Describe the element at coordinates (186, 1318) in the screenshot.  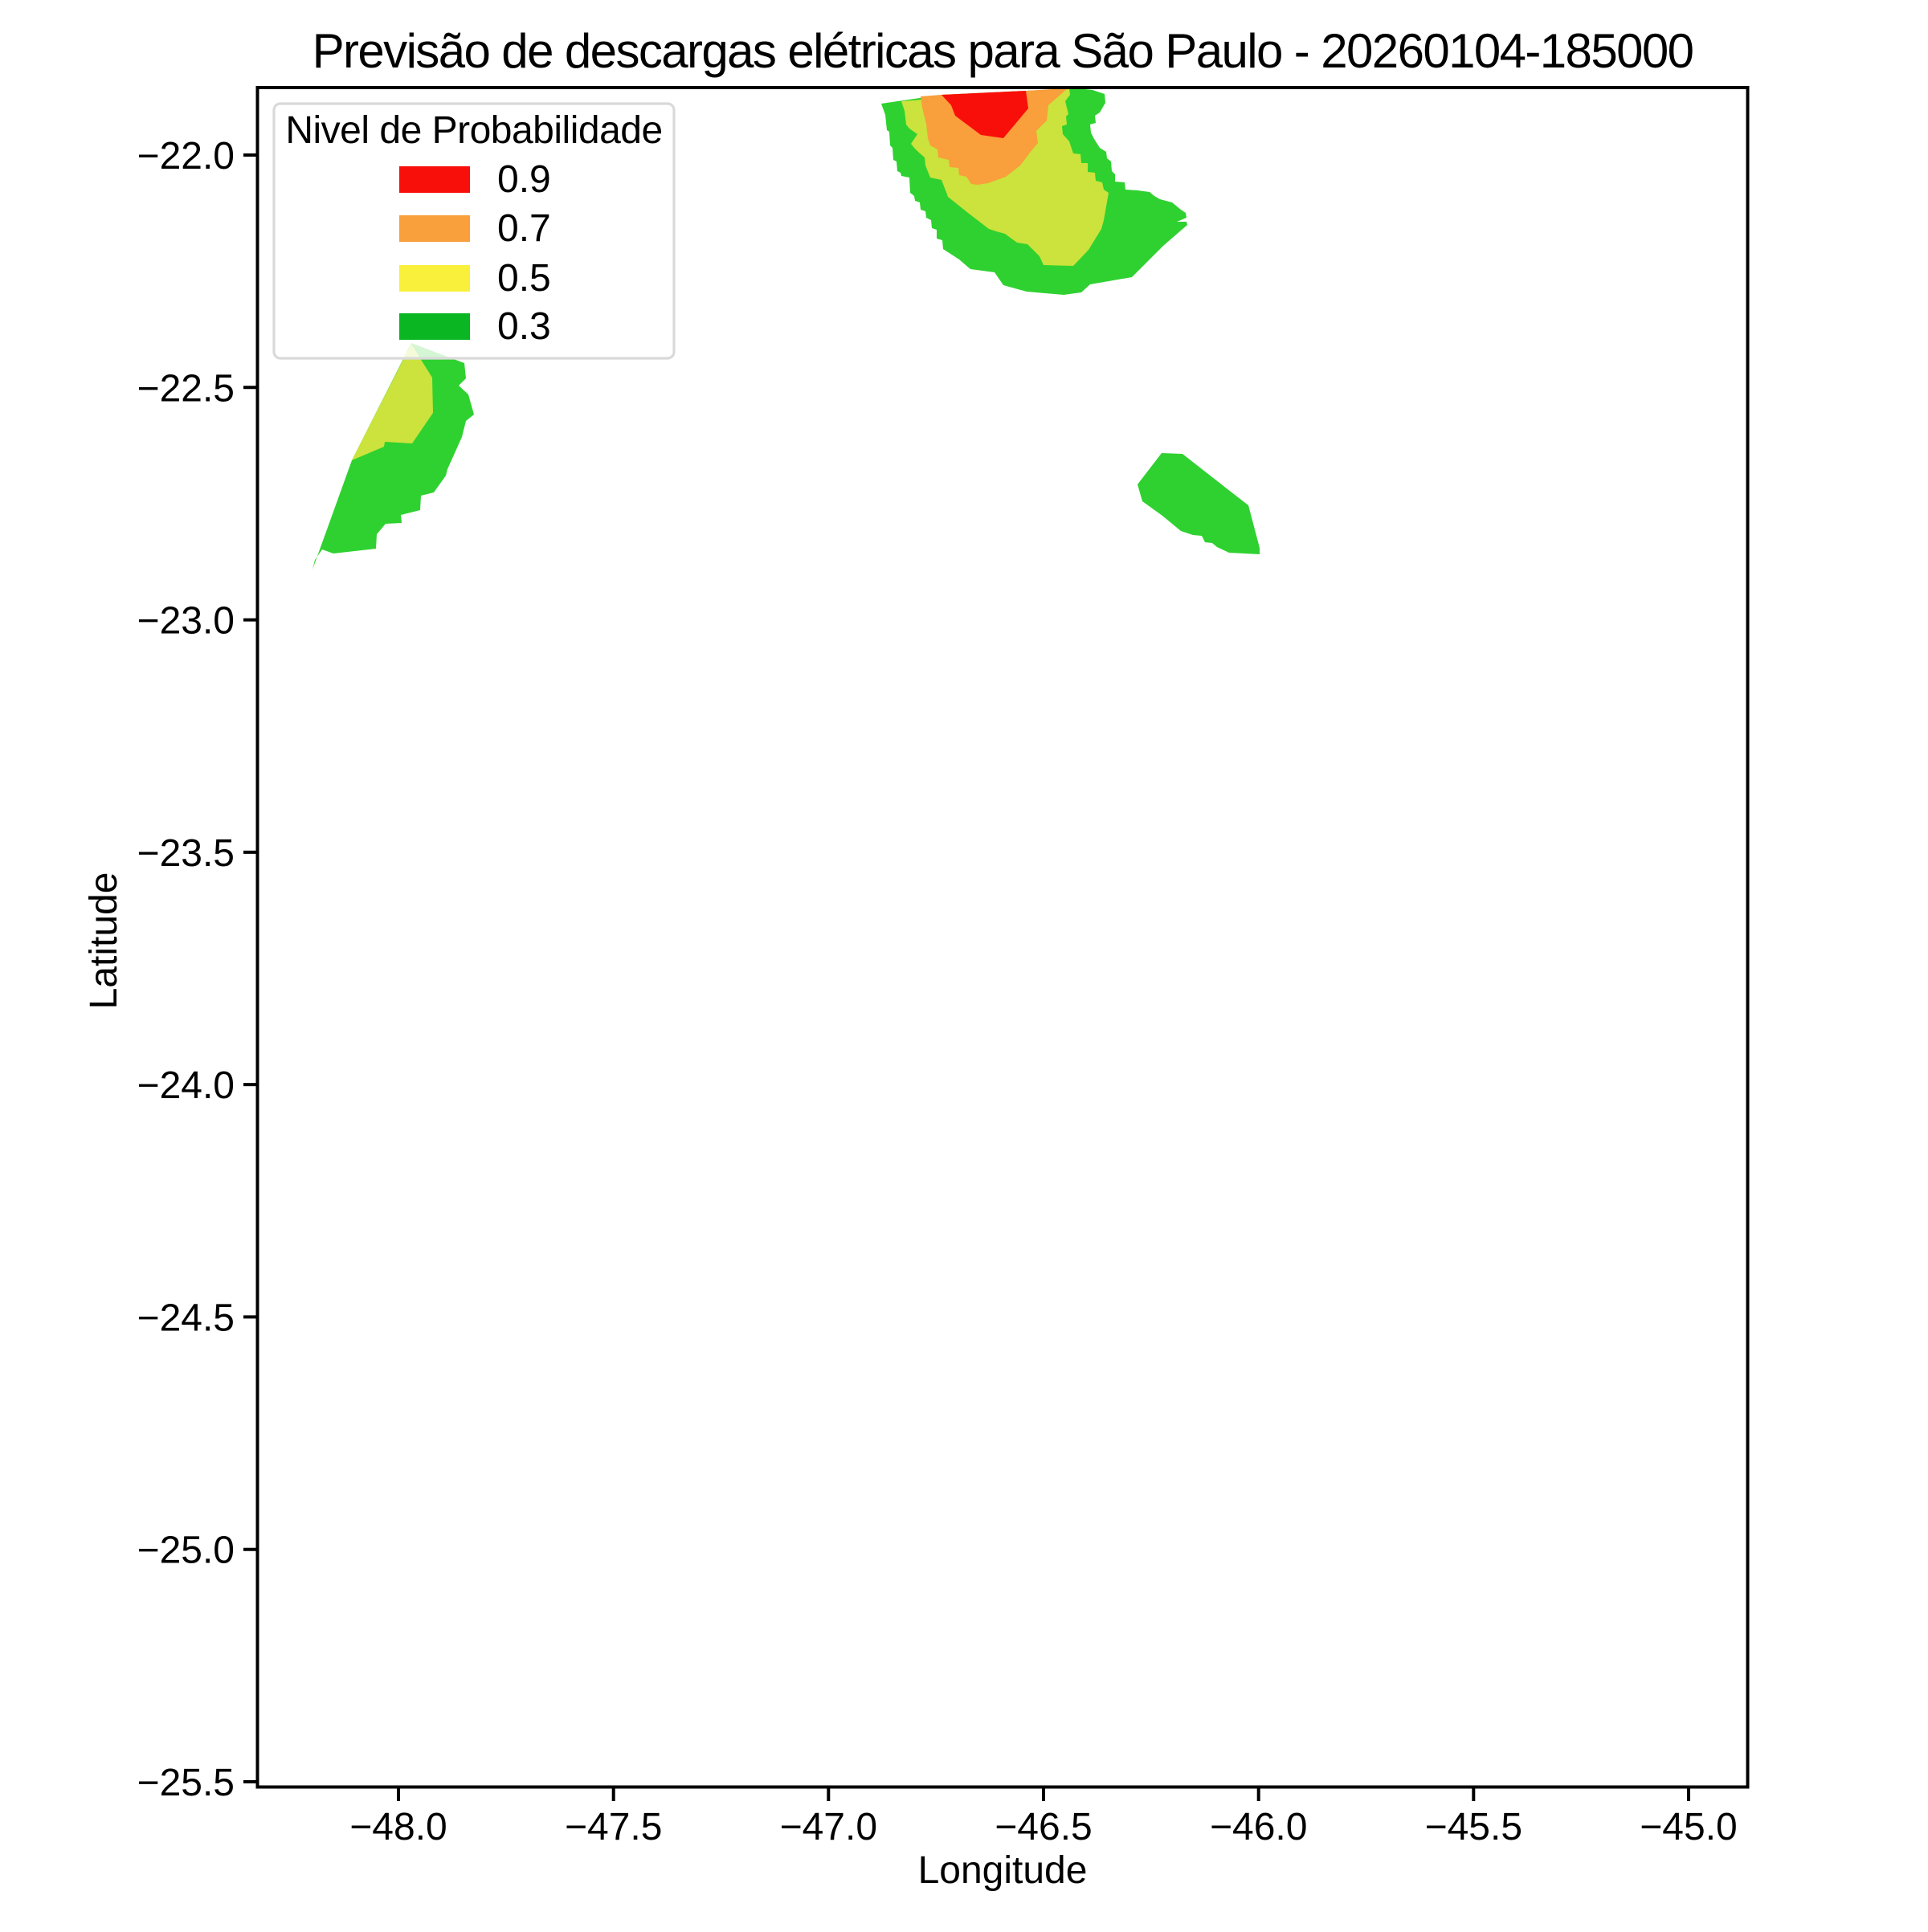
I see `svg-text: −24.5` at that location.